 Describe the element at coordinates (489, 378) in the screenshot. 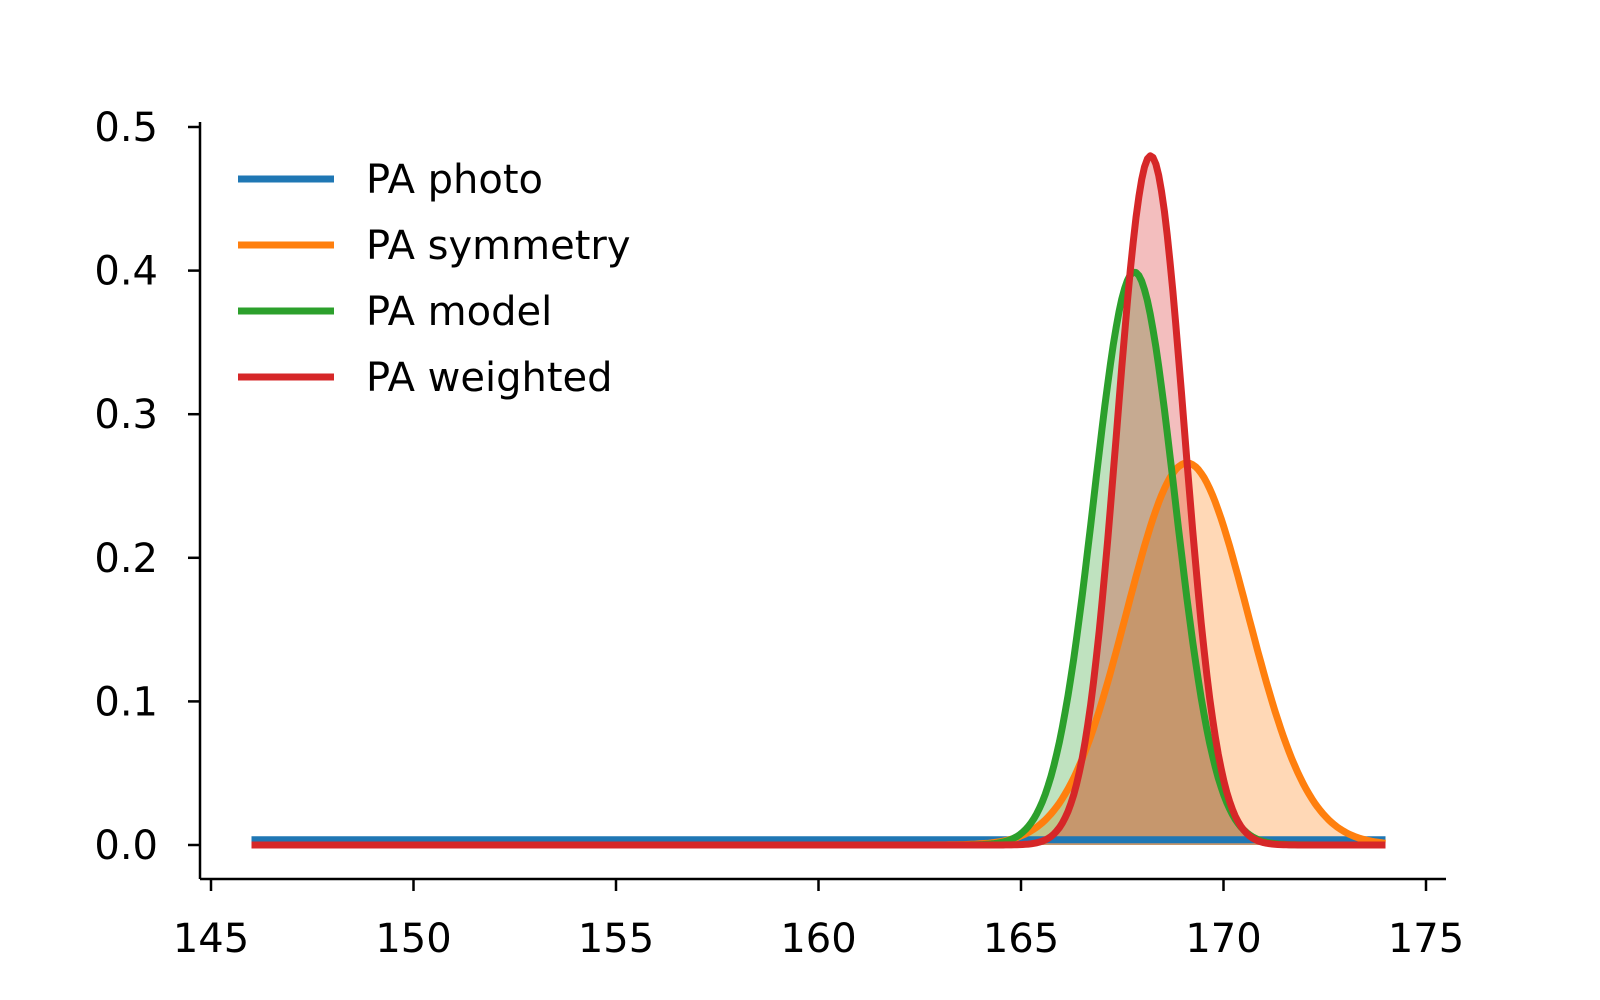

I see `legend-label-pa-weighted: PA weighted` at that location.